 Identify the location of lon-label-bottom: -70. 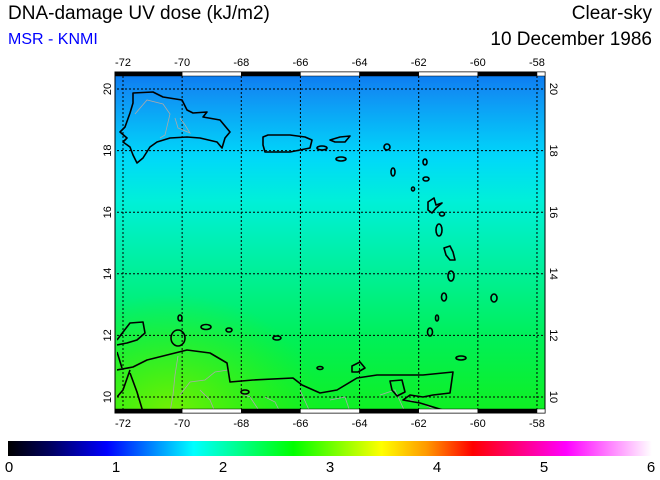
(182, 424).